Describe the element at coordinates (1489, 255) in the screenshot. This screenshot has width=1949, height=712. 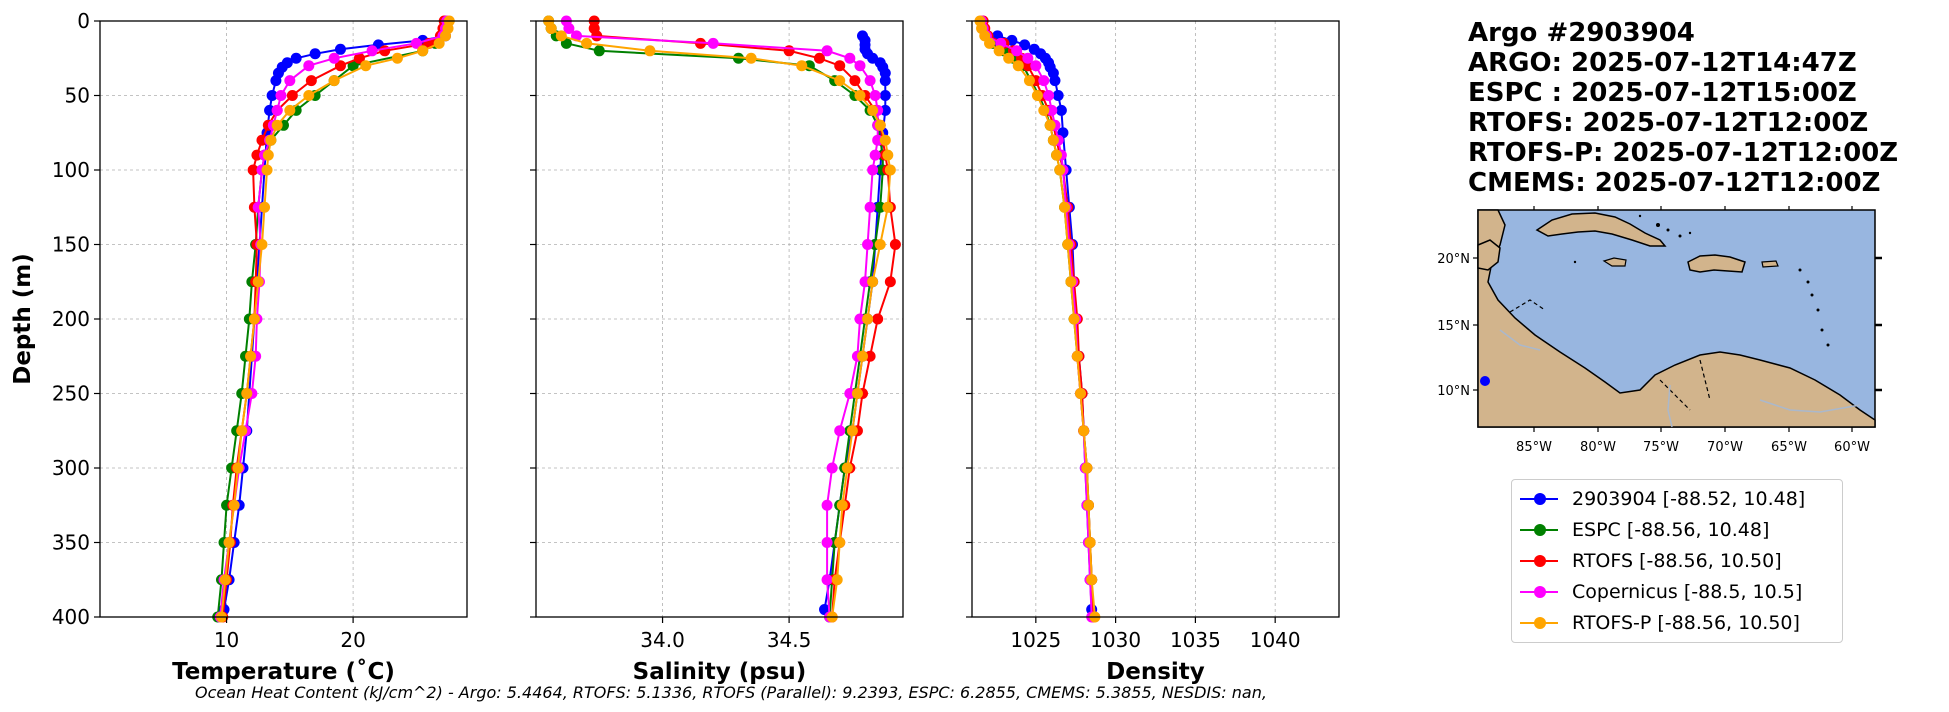
I see `map-land-yucatan` at that location.